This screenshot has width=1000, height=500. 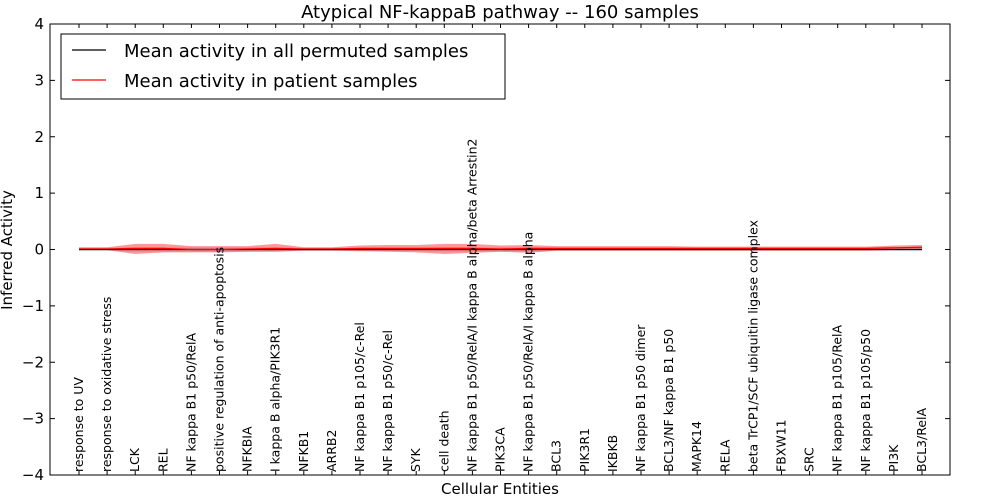 I want to click on x-tick-label: MAPK14, so click(x=696, y=446).